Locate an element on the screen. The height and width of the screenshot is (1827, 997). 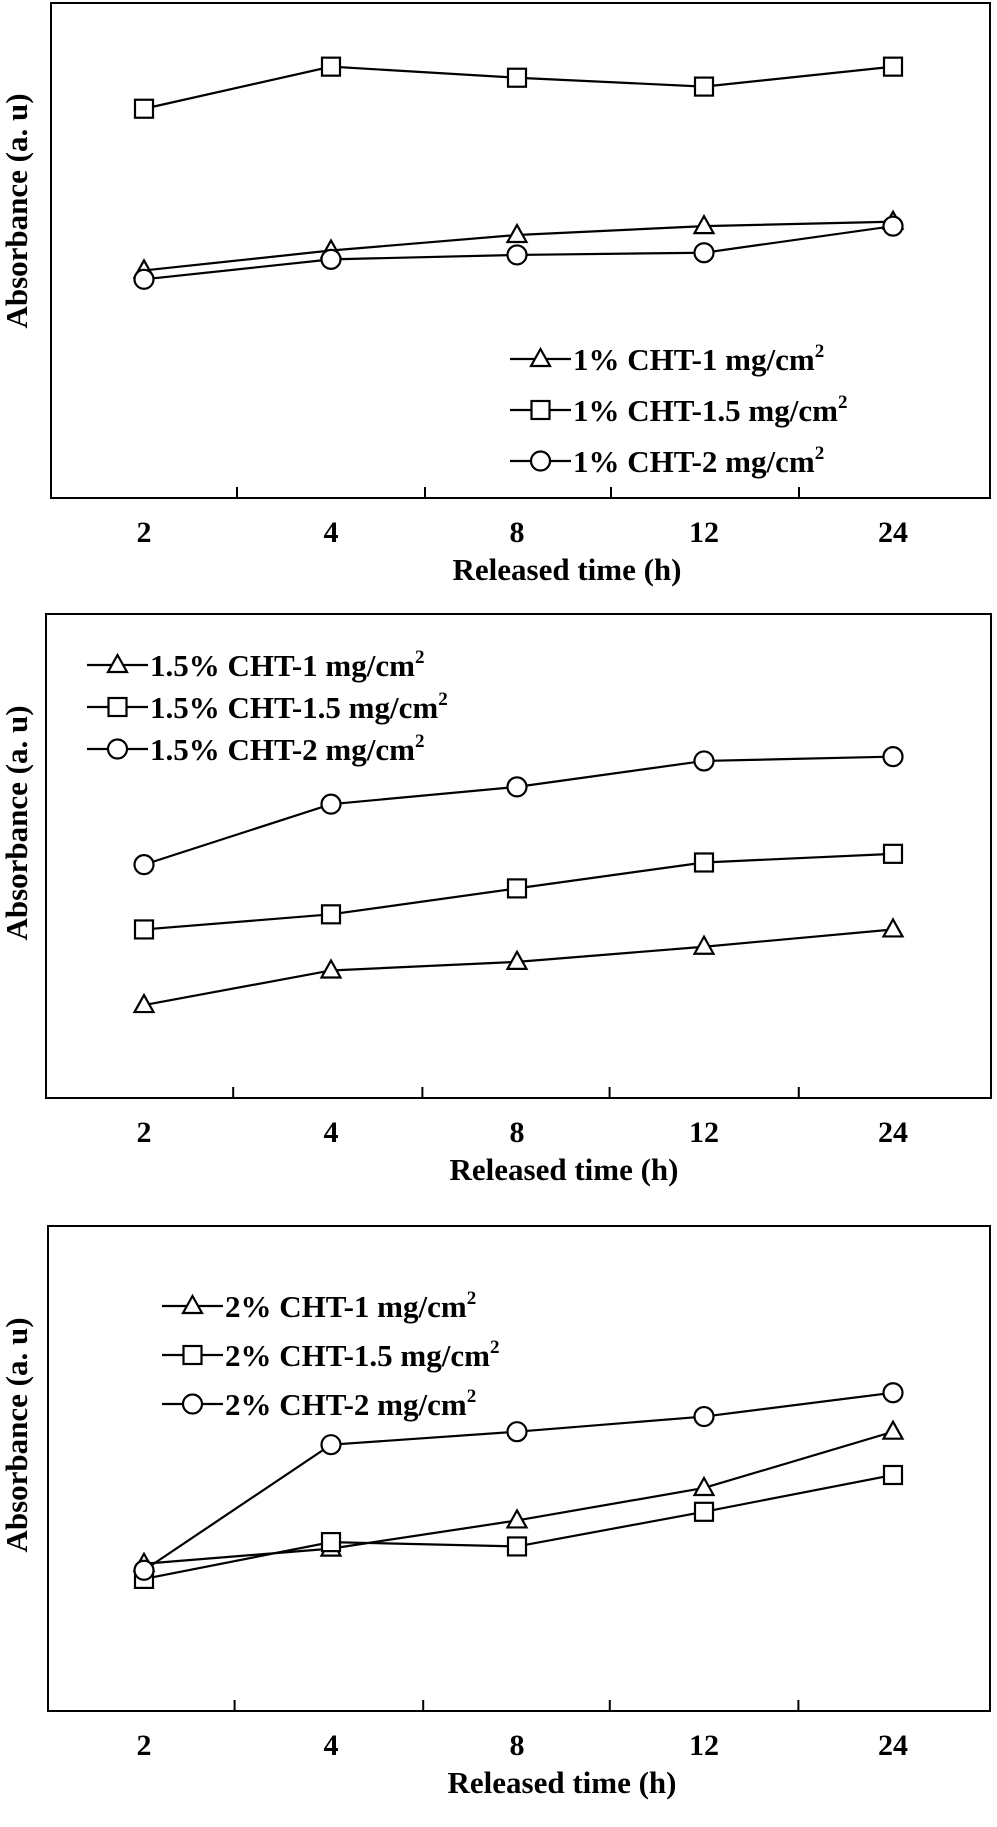
legend-entry: 1% CHT-1.5 mg/cm2 is located at coordinates (678, 410).